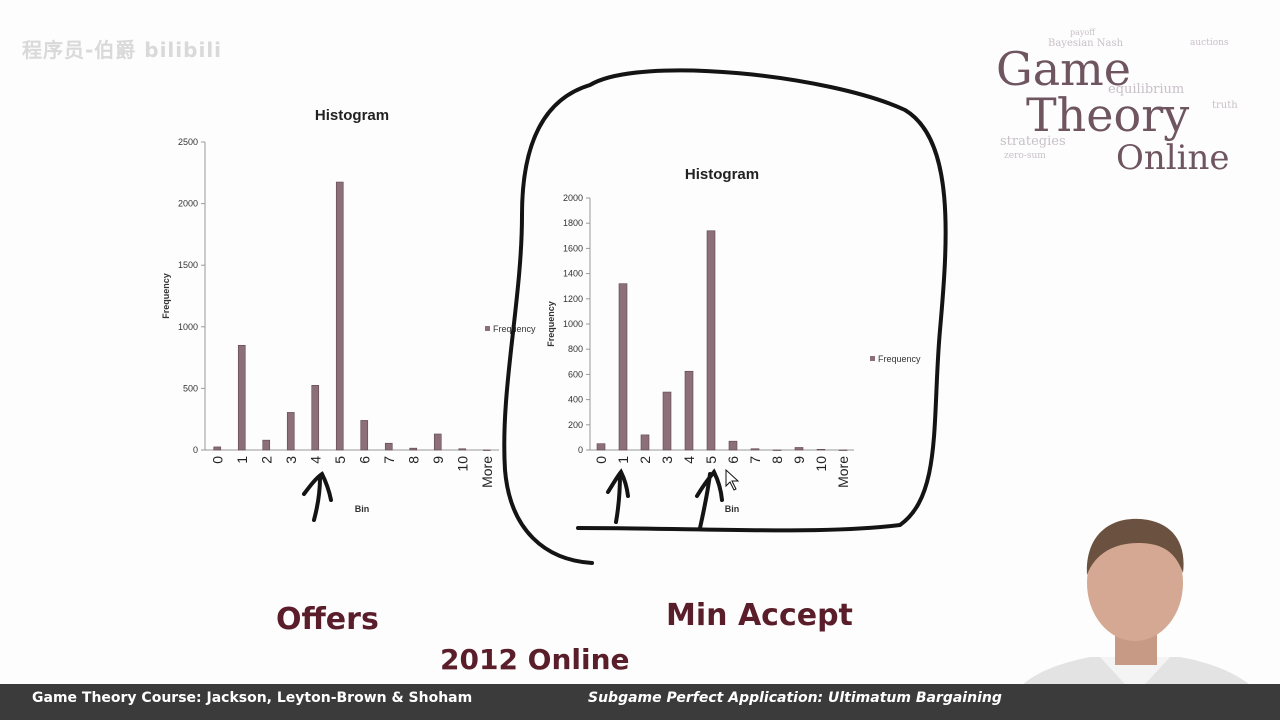 This screenshot has height=720, width=1280. I want to click on logo-cloud-word: Bayesian Nash, so click(1086, 43).